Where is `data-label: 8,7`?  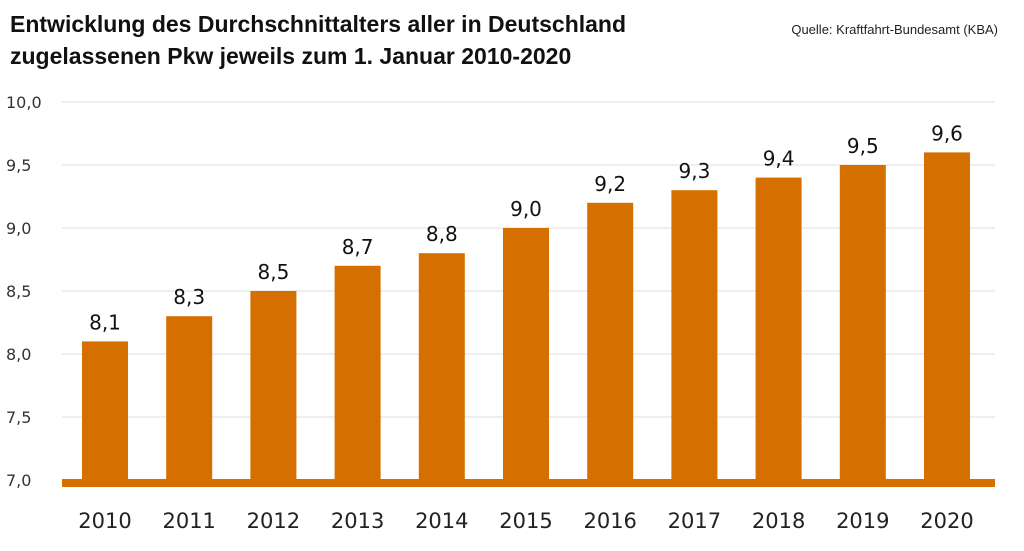
data-label: 8,7 is located at coordinates (358, 247).